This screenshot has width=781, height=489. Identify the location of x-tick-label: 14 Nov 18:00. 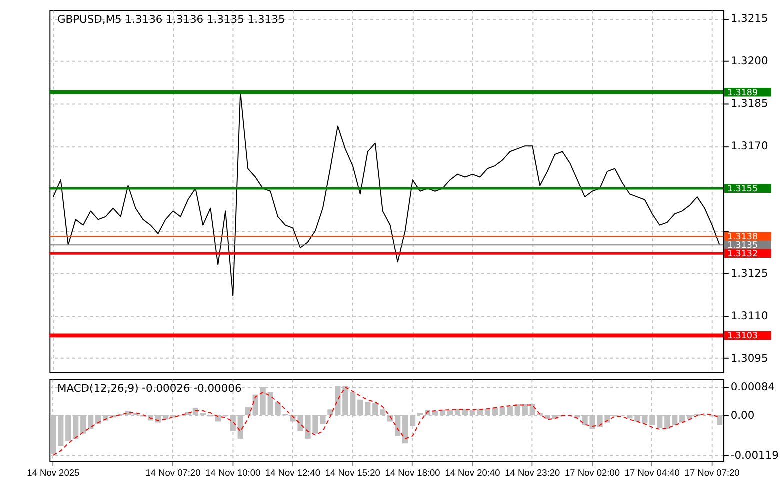
(412, 473).